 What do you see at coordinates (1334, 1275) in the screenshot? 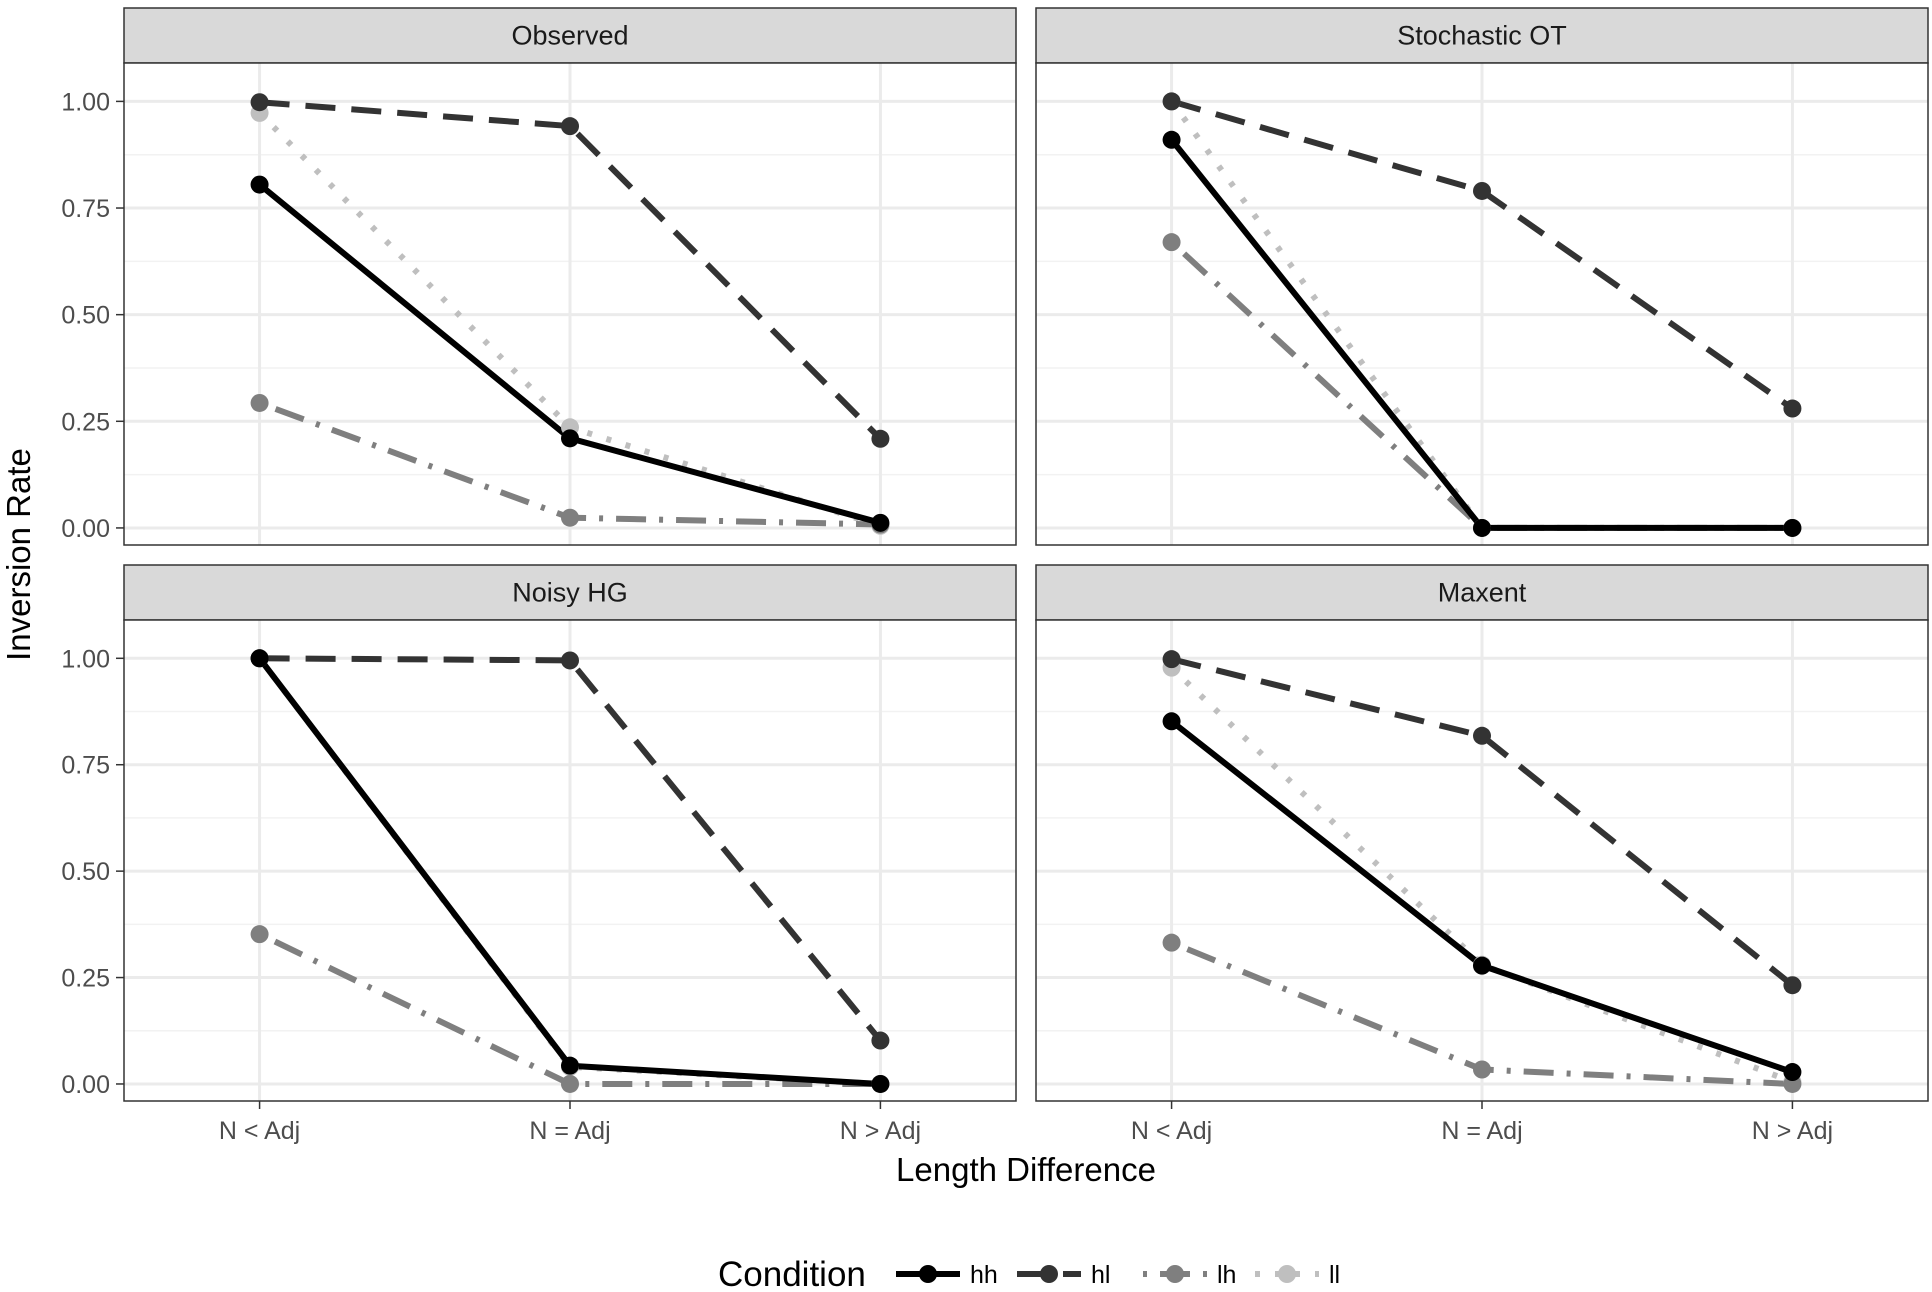
I see `legend-label: ll` at bounding box center [1334, 1275].